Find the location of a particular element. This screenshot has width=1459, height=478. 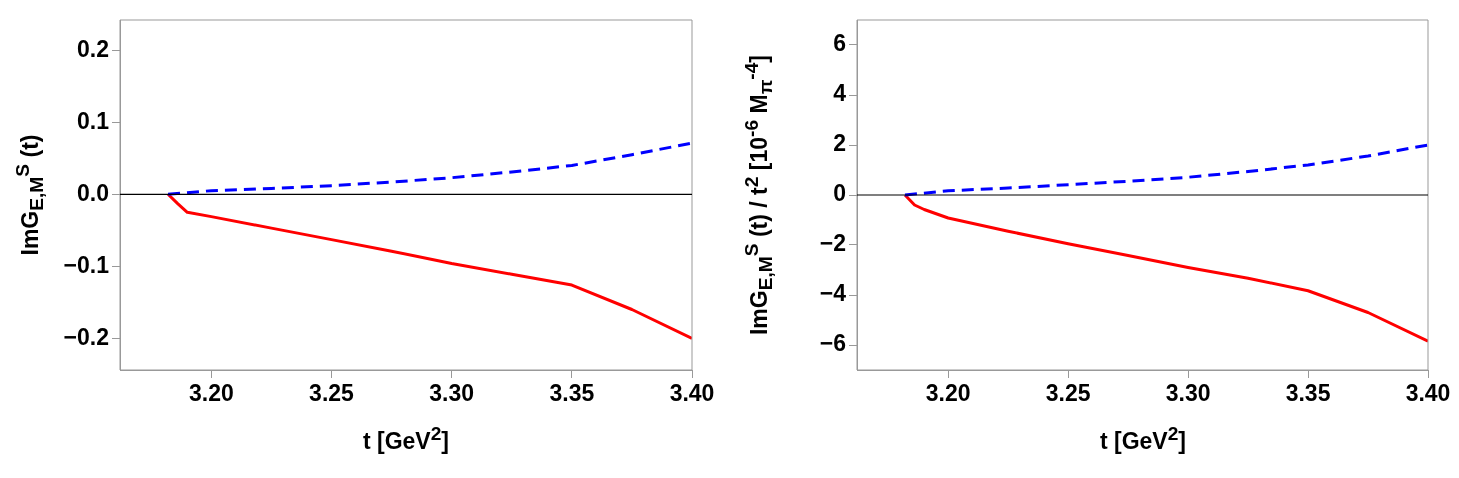

y-tick-label: −0.1 is located at coordinates (86, 264).